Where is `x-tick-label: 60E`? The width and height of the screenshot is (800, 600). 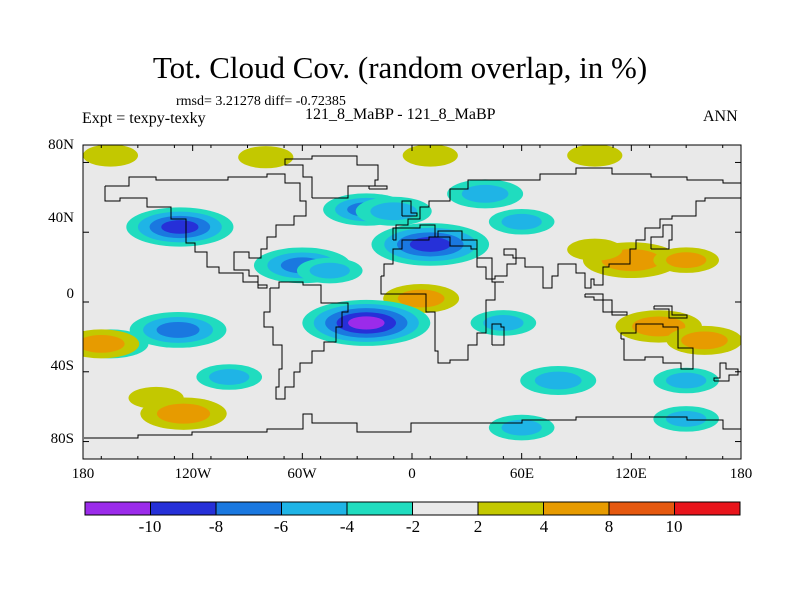
x-tick-label: 60E is located at coordinates (522, 474).